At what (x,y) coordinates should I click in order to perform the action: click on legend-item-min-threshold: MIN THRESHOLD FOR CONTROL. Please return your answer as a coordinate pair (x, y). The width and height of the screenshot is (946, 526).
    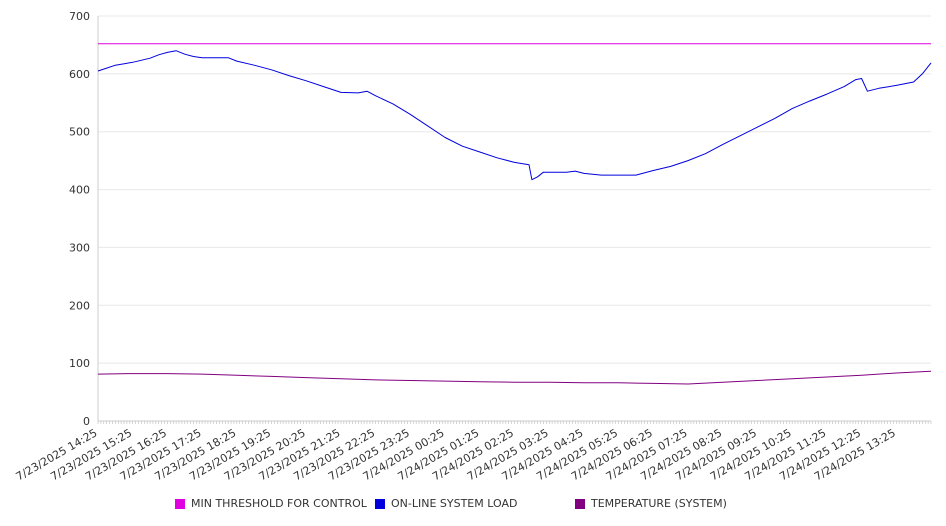
    Looking at the image, I should click on (271, 503).